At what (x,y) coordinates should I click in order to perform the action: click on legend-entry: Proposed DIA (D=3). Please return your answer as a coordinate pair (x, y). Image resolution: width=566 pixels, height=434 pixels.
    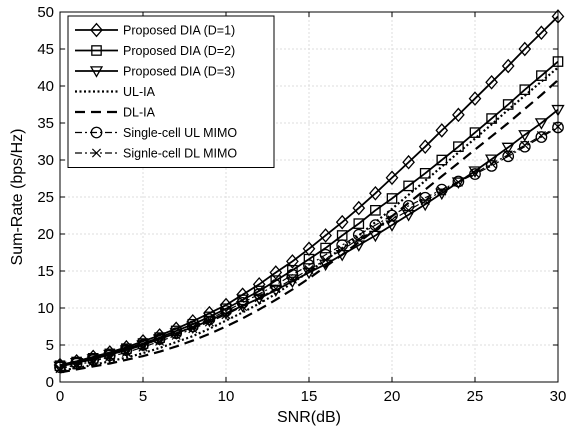
    Looking at the image, I should click on (155, 72).